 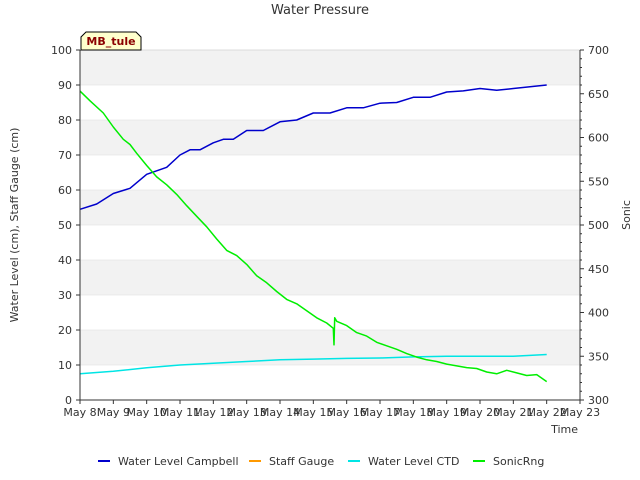 What do you see at coordinates (447, 412) in the screenshot?
I see `x-tick-label: May 19` at bounding box center [447, 412].